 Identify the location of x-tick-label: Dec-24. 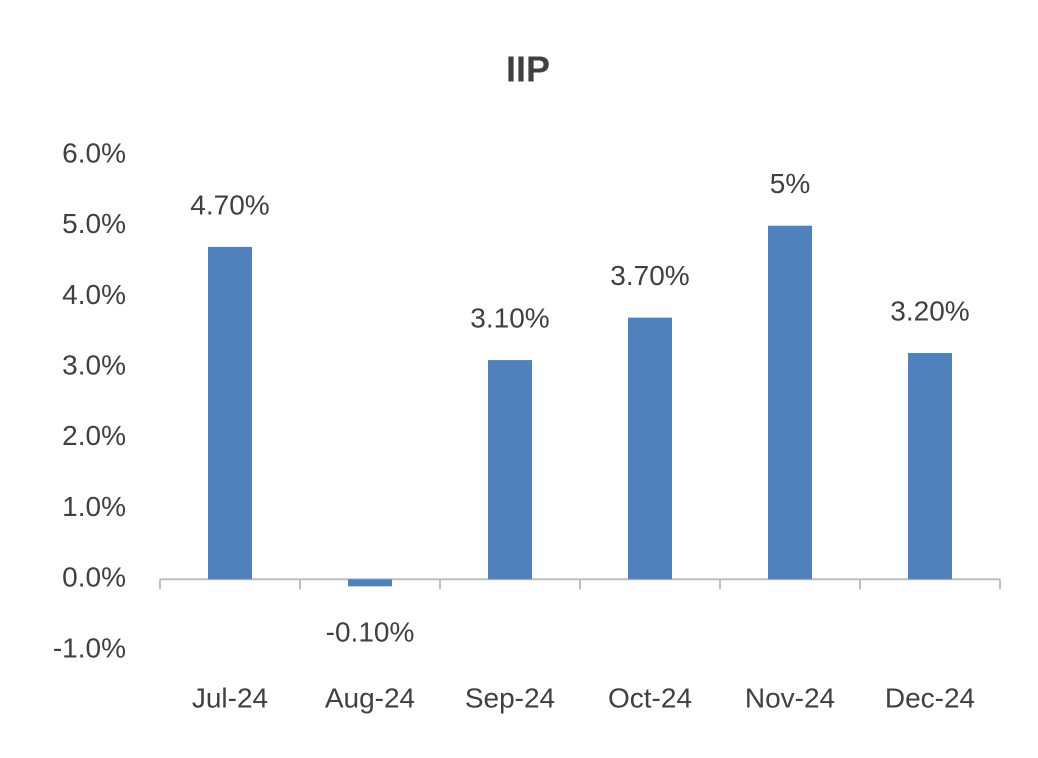
(930, 697).